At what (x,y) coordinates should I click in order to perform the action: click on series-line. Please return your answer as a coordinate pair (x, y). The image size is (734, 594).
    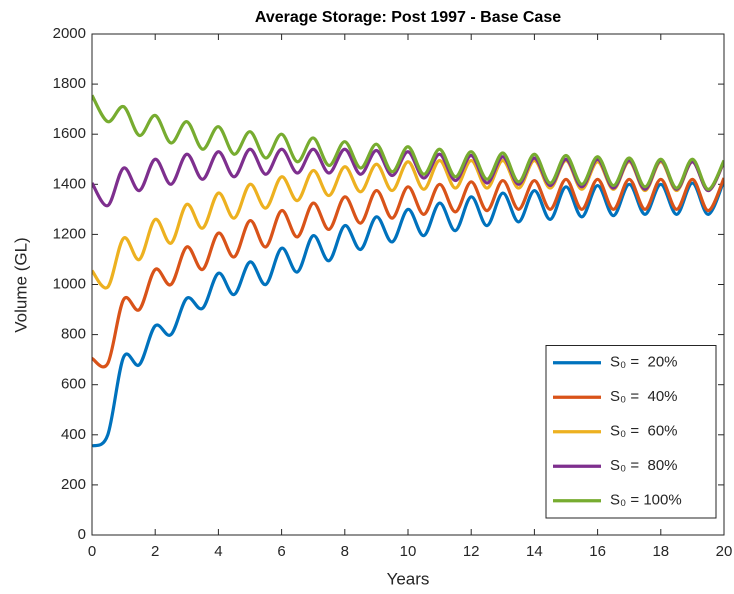
    Looking at the image, I should click on (408, 142).